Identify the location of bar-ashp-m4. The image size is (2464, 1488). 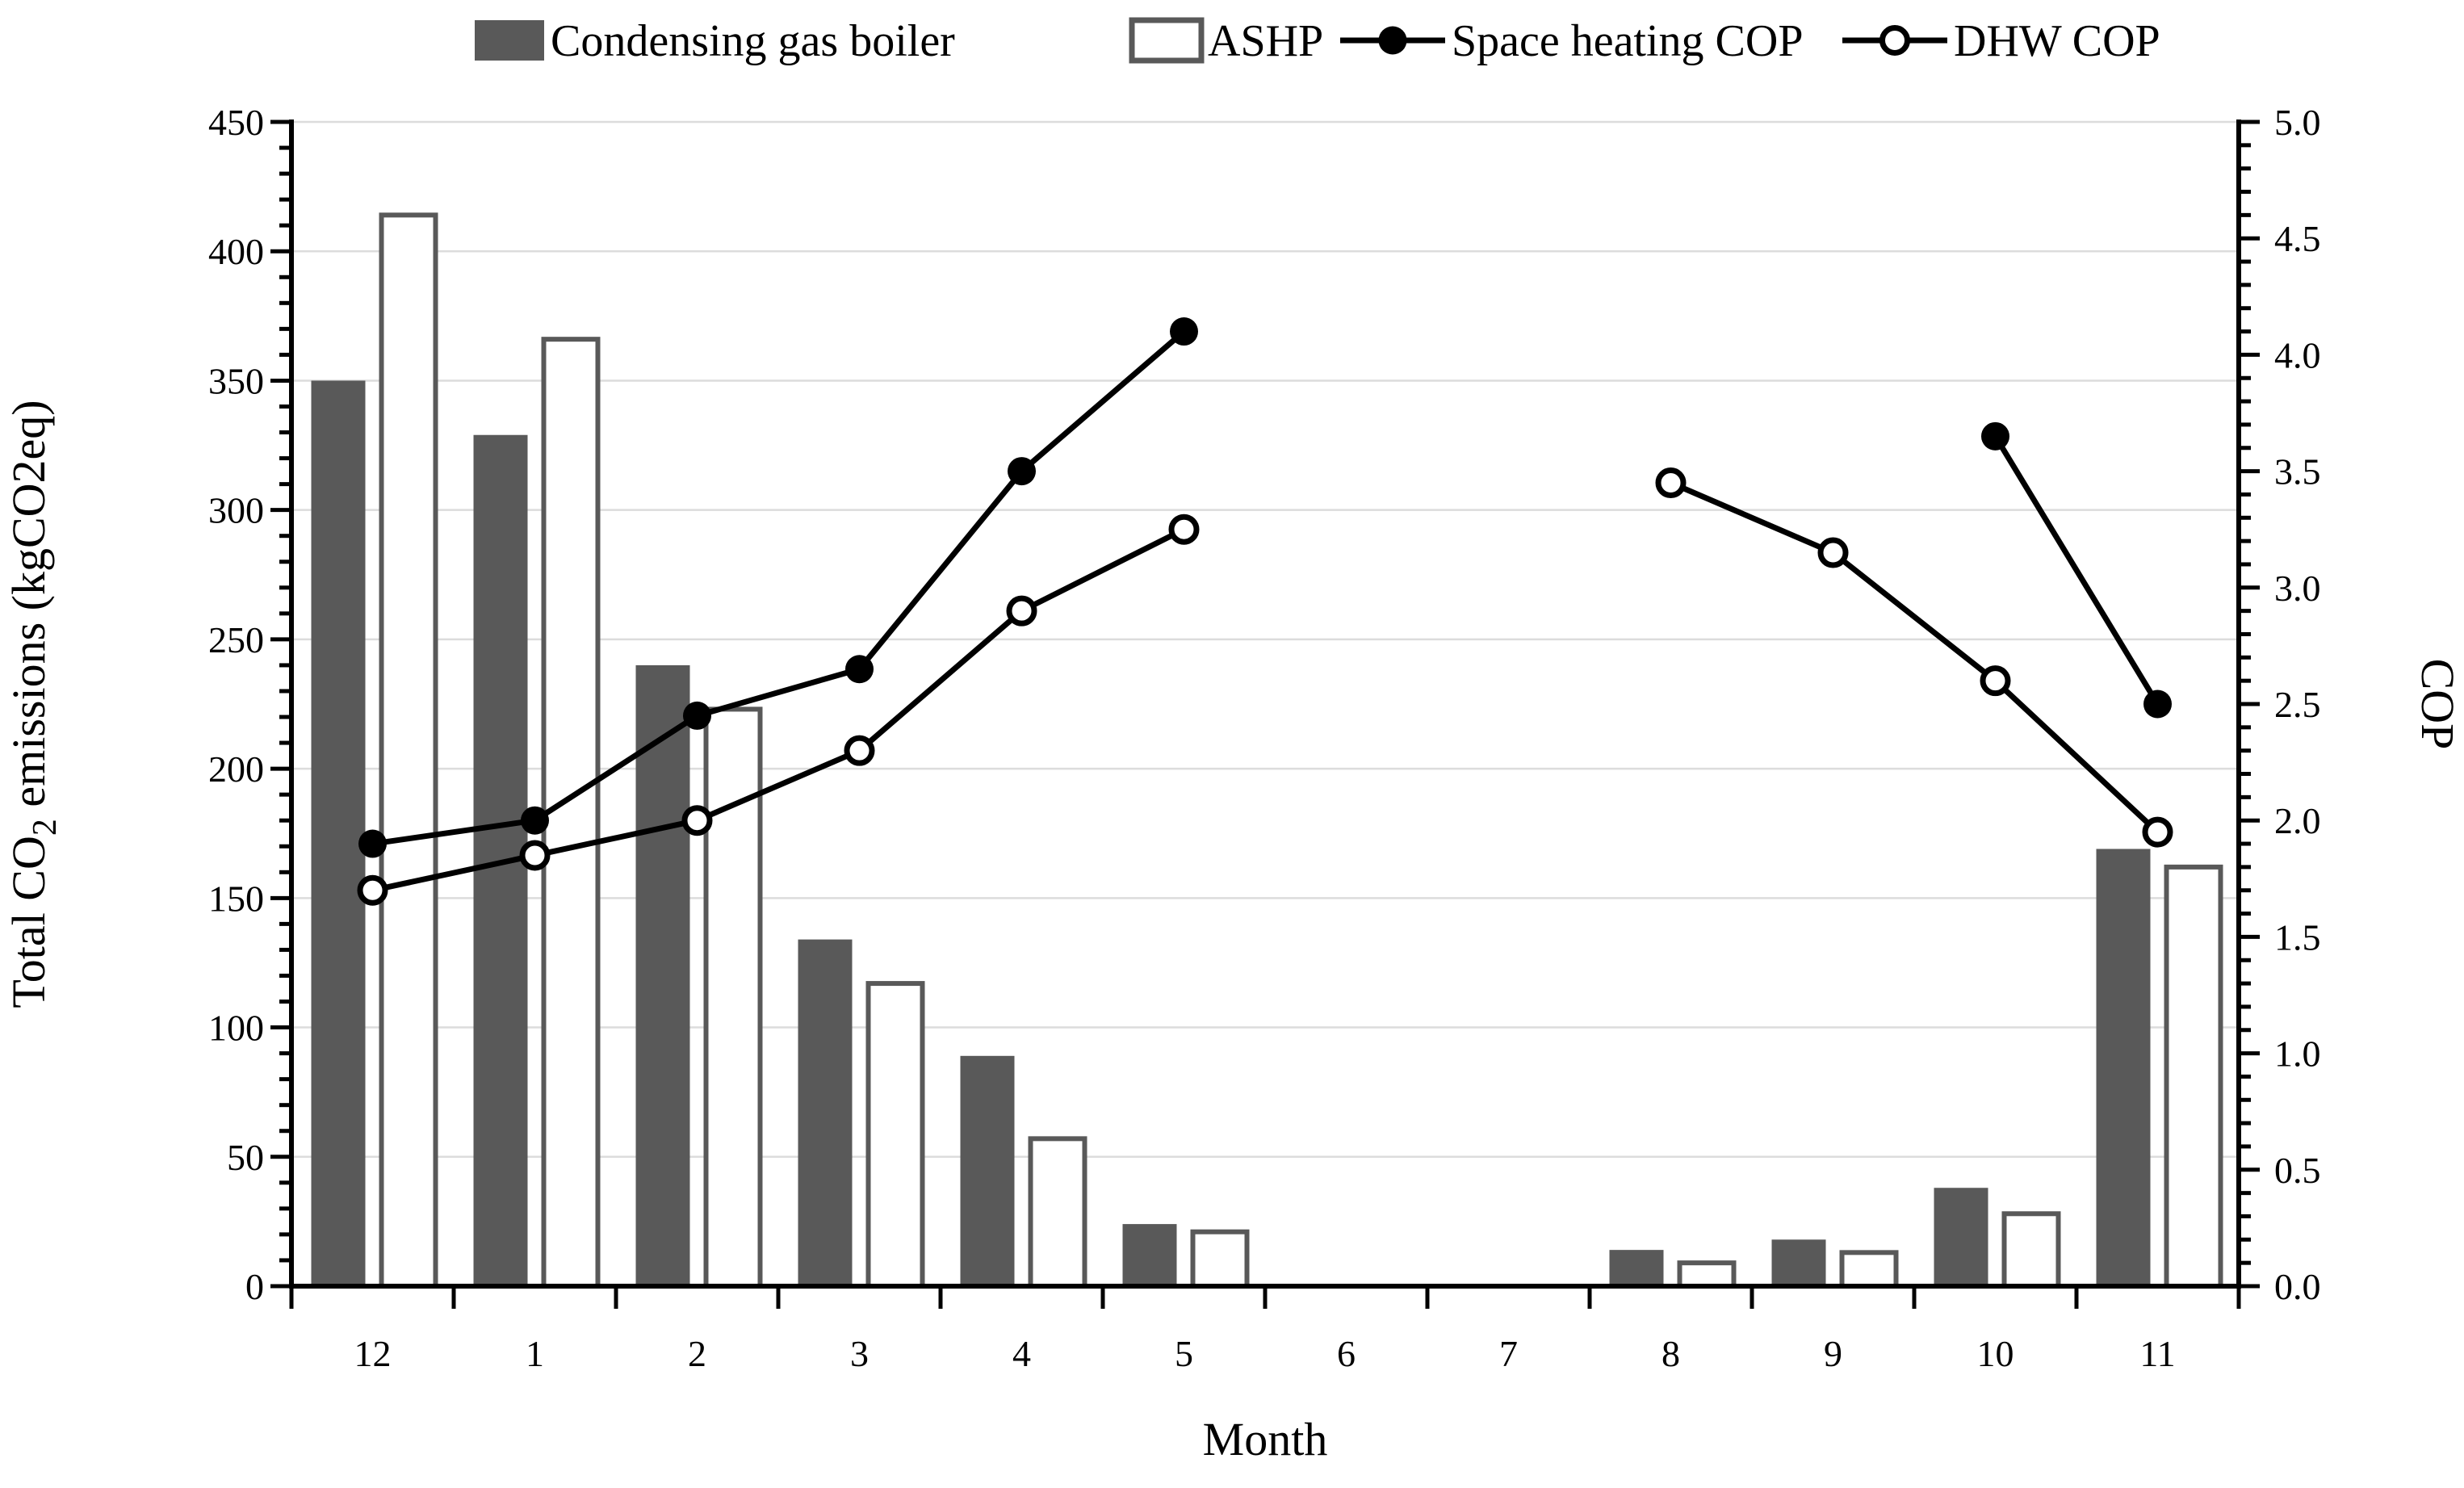
(1057, 1212).